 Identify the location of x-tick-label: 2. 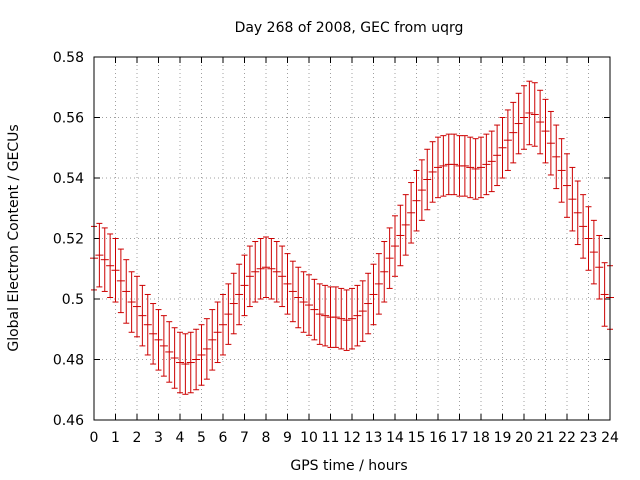
(137, 438).